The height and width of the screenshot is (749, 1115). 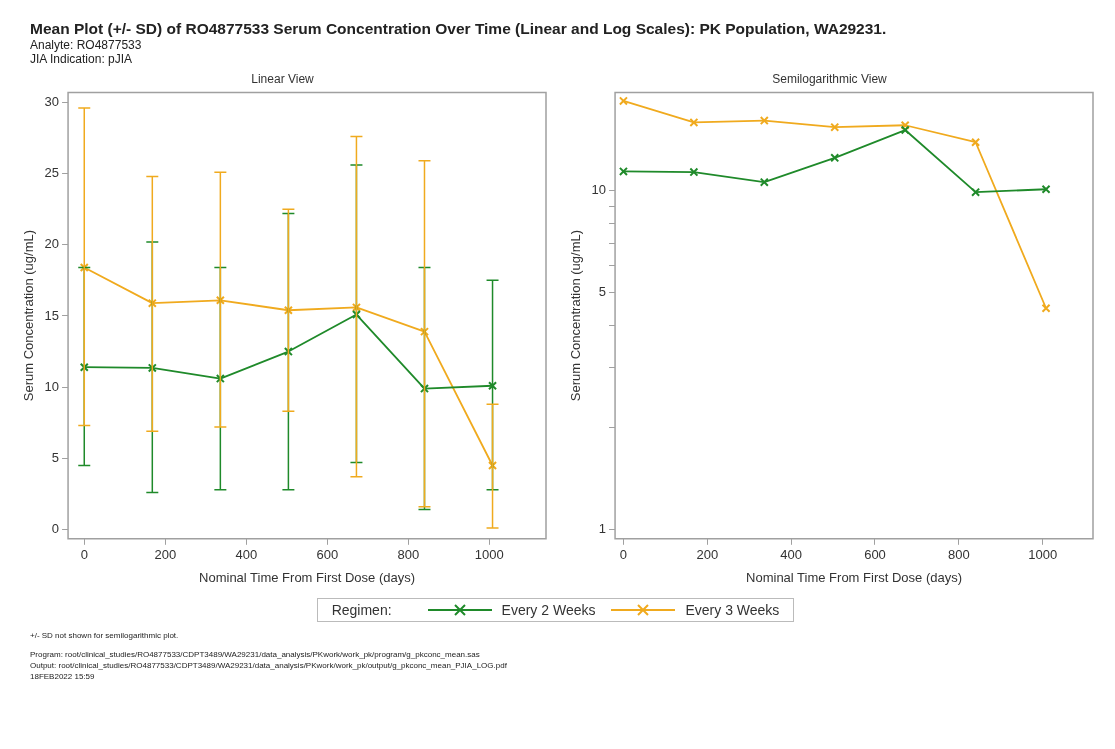 What do you see at coordinates (52, 244) in the screenshot?
I see `y-tick-label: 20` at bounding box center [52, 244].